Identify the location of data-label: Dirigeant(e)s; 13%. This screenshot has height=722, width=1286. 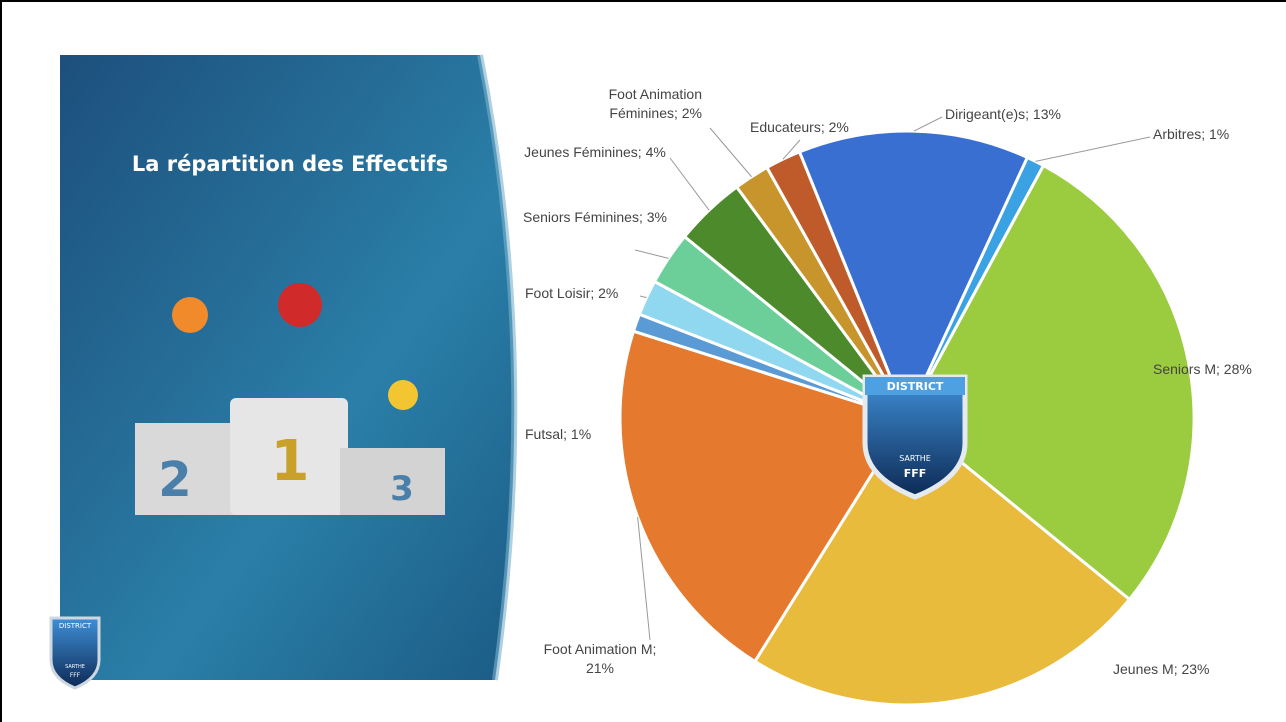
(1003, 114).